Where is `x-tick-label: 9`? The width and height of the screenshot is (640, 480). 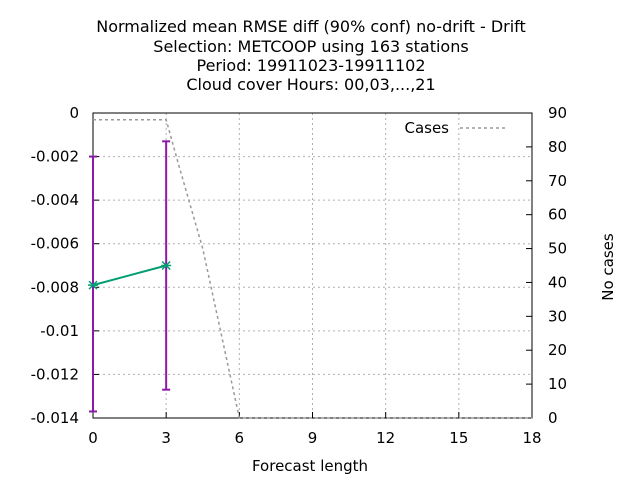
x-tick-label: 9 is located at coordinates (313, 438).